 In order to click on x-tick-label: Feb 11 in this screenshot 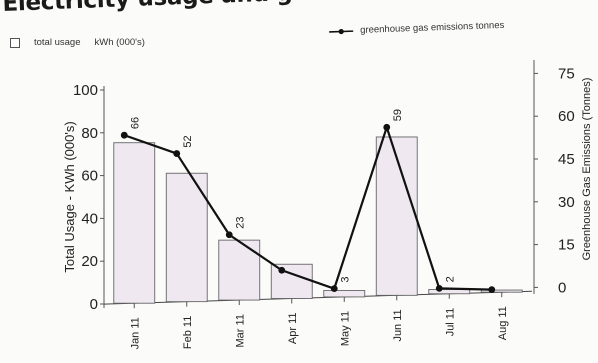, I will do `click(188, 332)`.